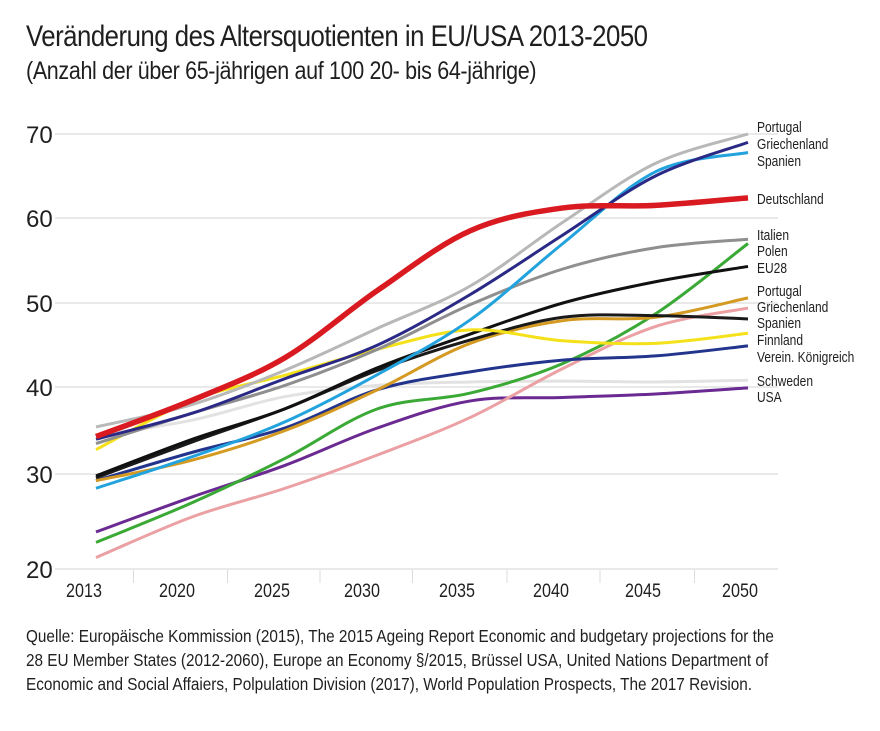  Describe the element at coordinates (740, 591) in the screenshot. I see `x-tick-label: 2050` at that location.